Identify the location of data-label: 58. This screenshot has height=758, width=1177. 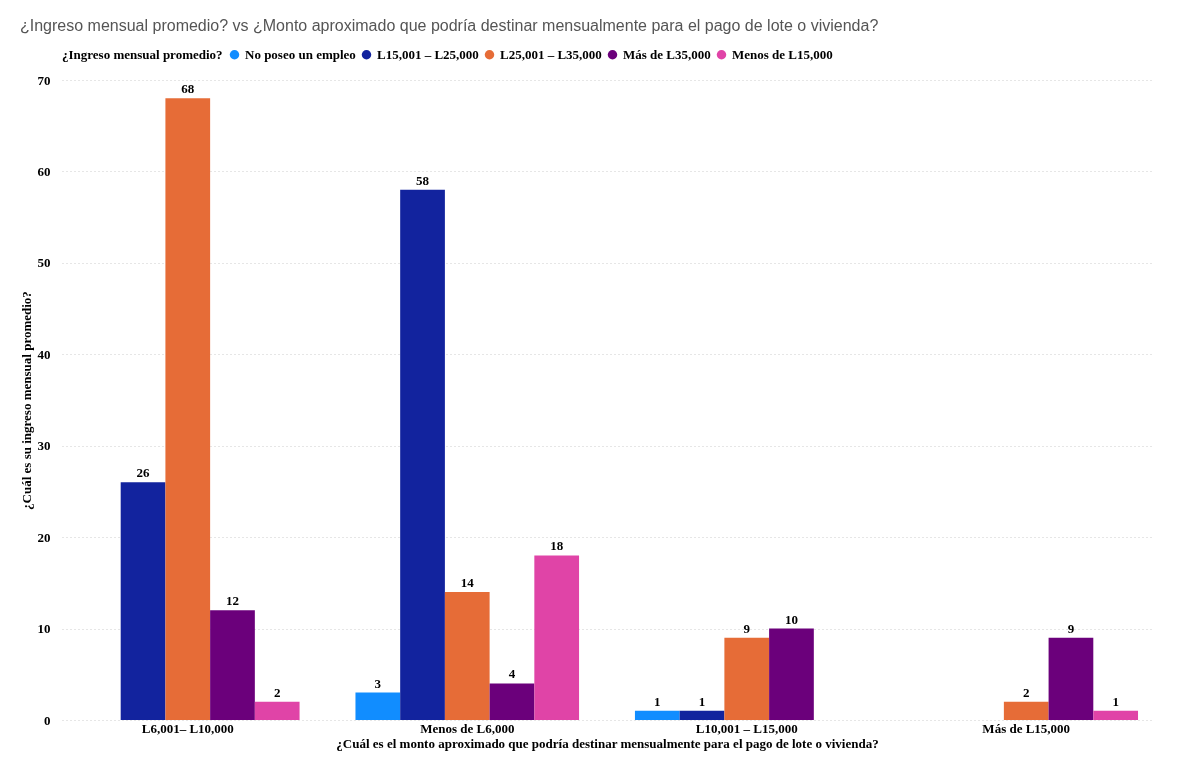
(423, 180).